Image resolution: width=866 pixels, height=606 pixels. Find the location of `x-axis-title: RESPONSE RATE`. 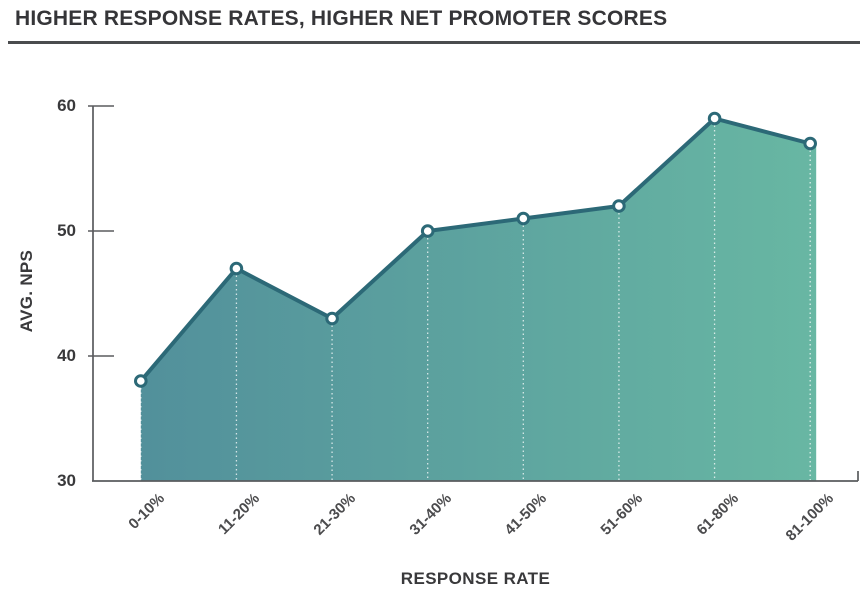

x-axis-title: RESPONSE RATE is located at coordinates (475, 578).